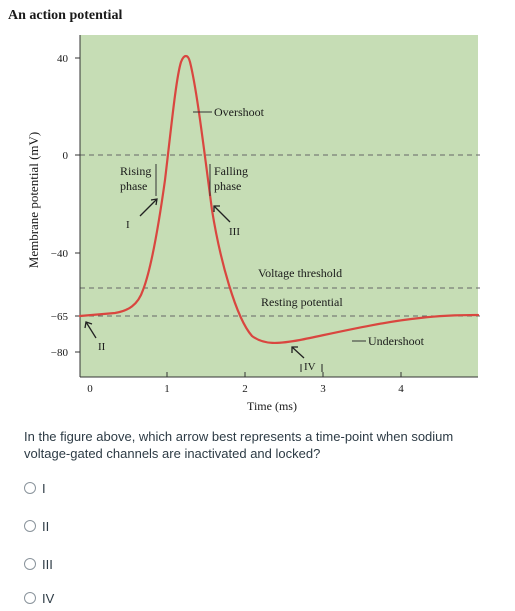 The height and width of the screenshot is (611, 515). I want to click on arrow-IV, so click(298, 352).